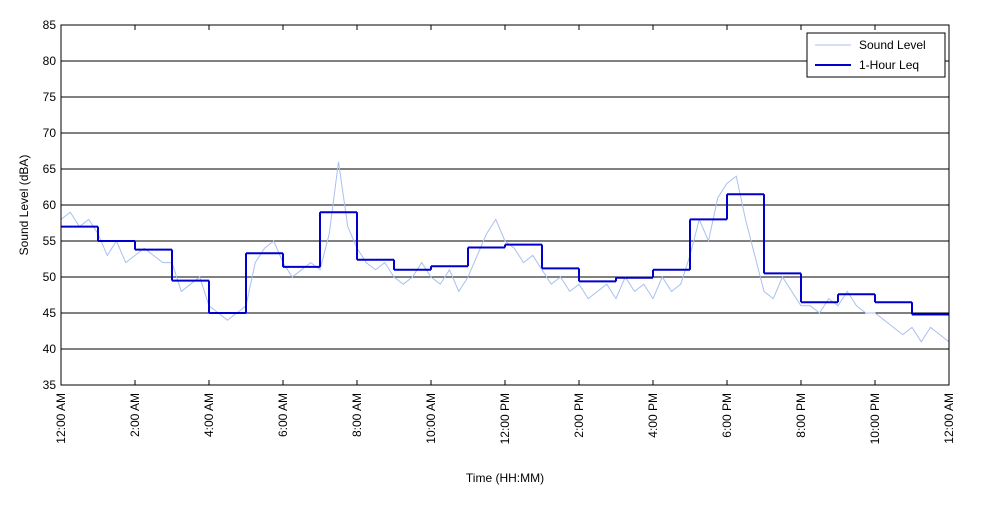  Describe the element at coordinates (801, 415) in the screenshot. I see `x-tick-label: 8:00 PM` at that location.